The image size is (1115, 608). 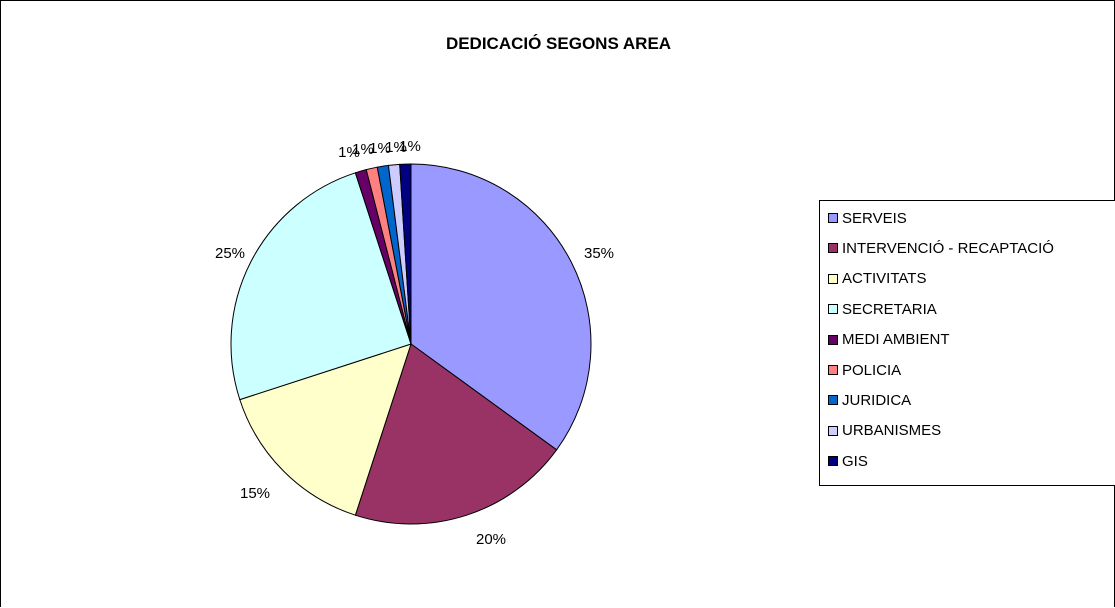 I want to click on data-label-medi-ambient: 1%, so click(x=349, y=152).